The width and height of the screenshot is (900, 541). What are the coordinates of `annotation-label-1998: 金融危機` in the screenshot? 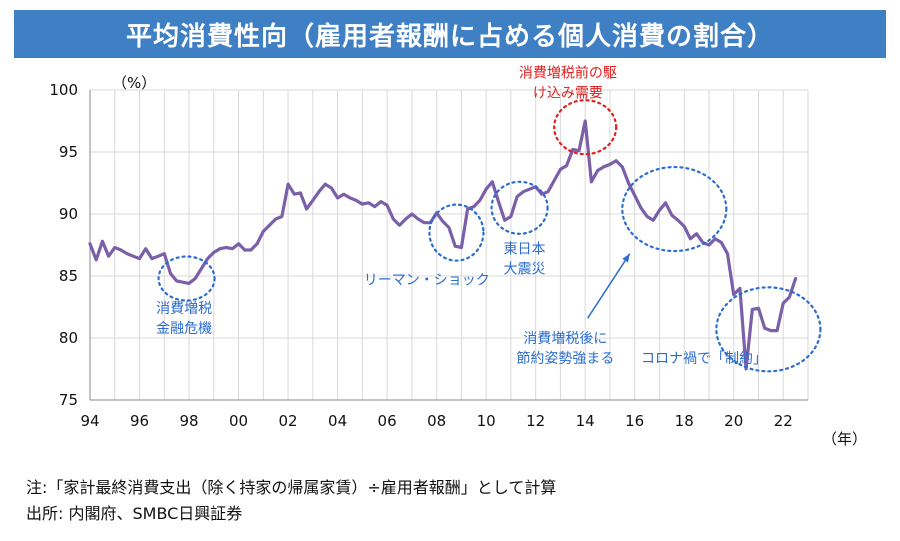 It's located at (184, 329).